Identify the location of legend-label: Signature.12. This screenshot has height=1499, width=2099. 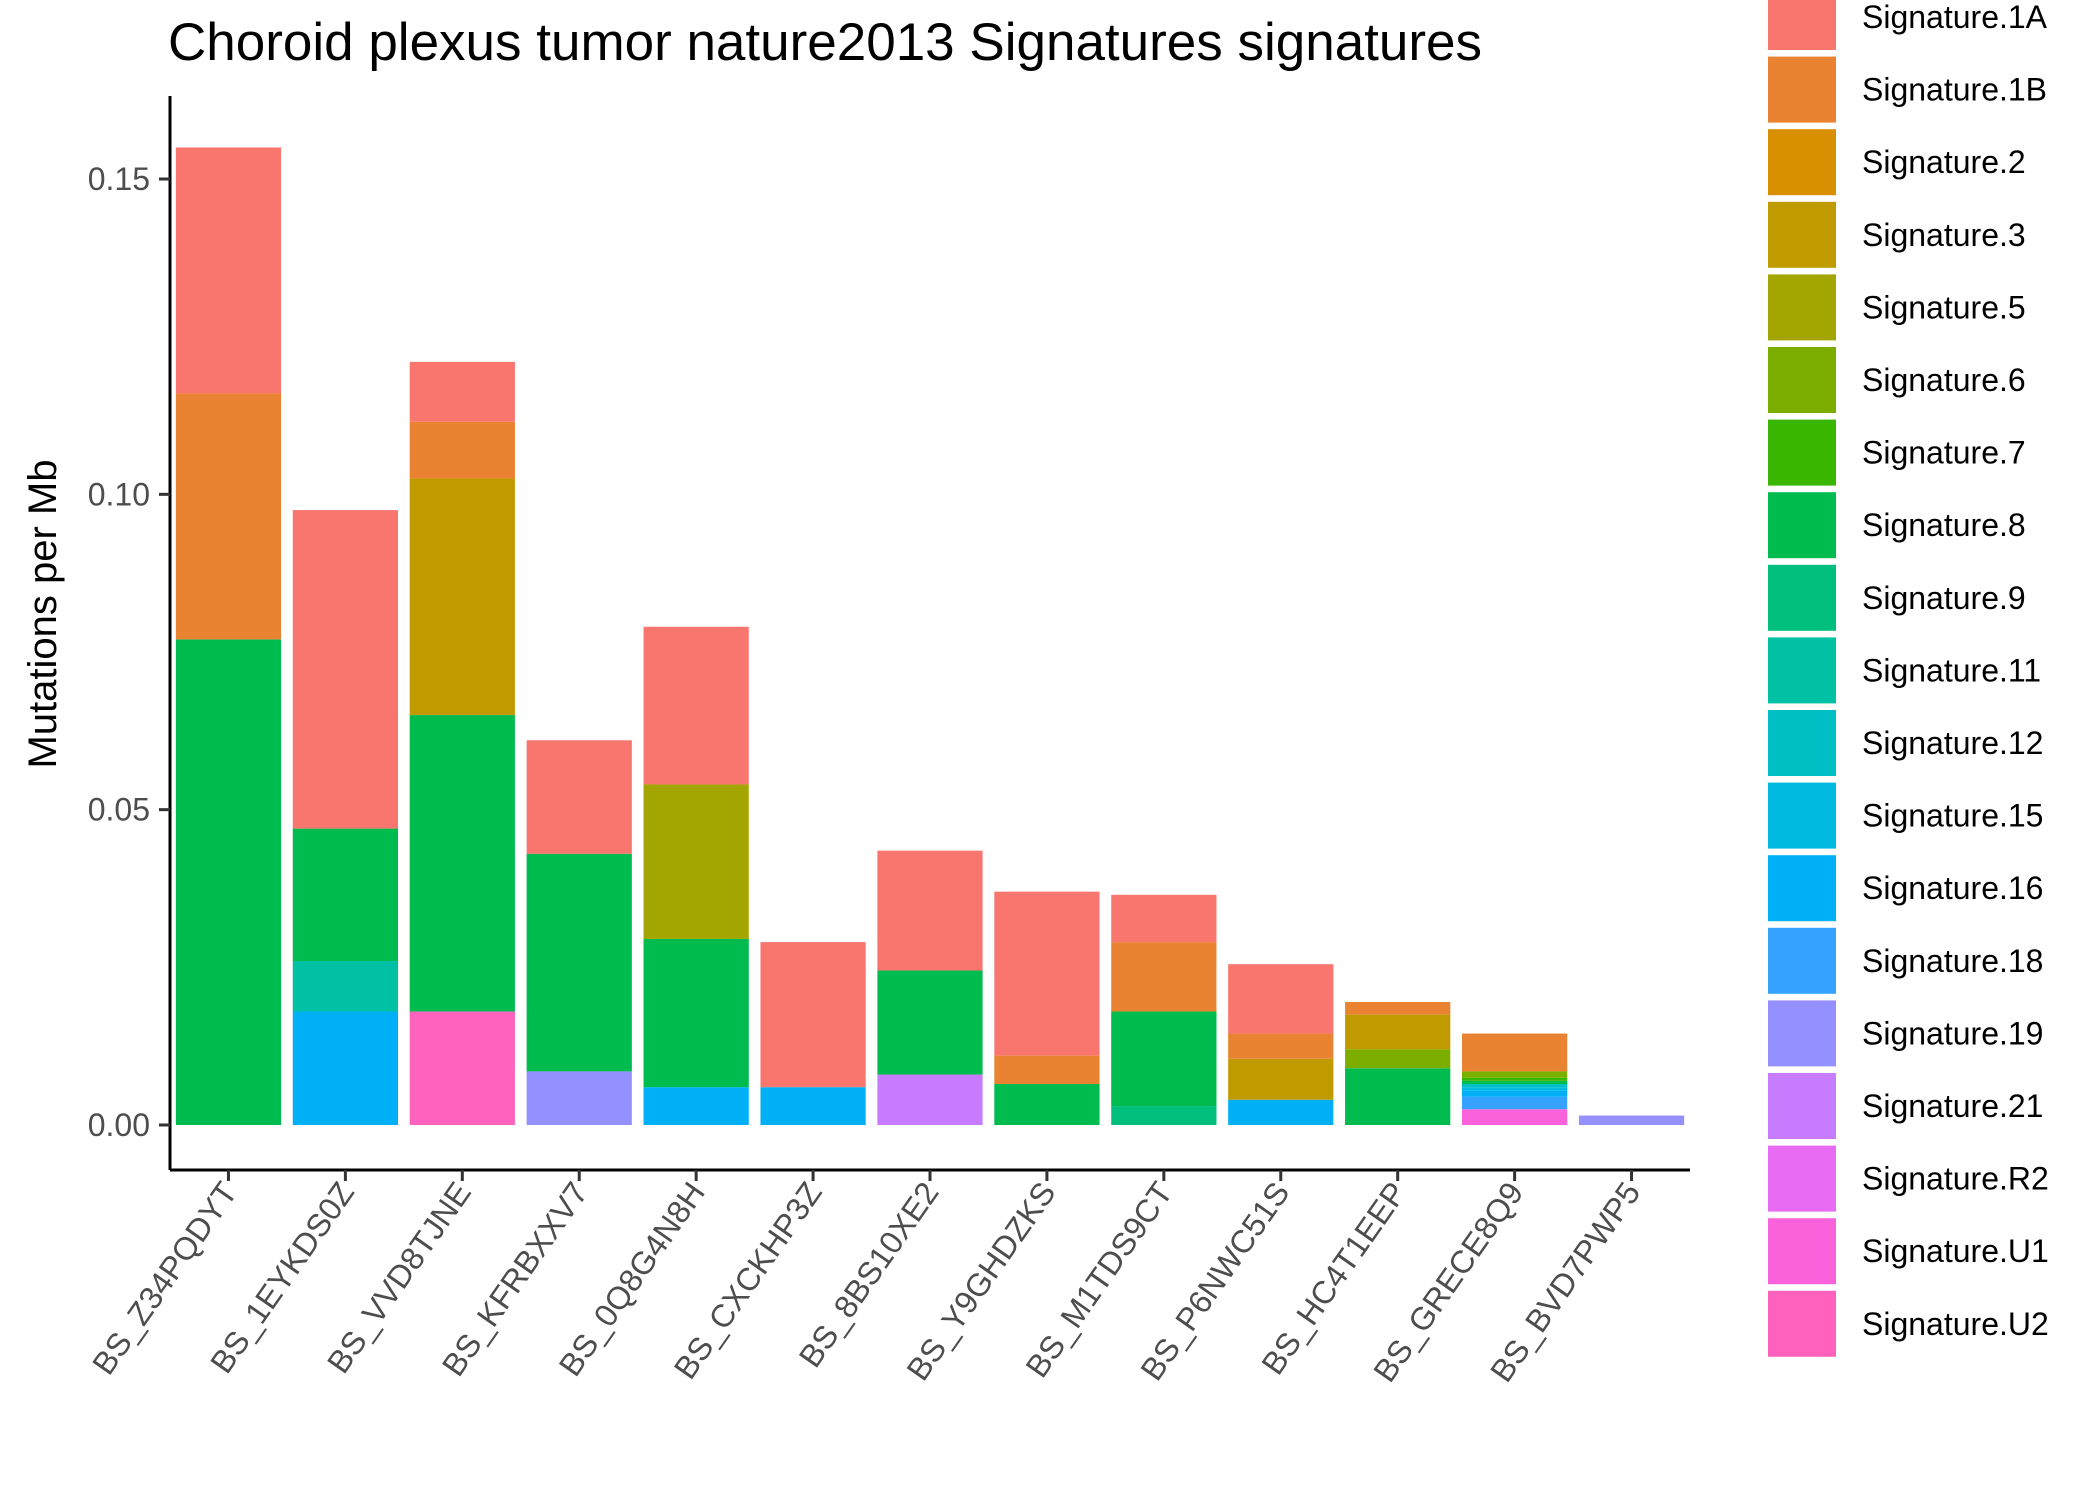
(1952, 743).